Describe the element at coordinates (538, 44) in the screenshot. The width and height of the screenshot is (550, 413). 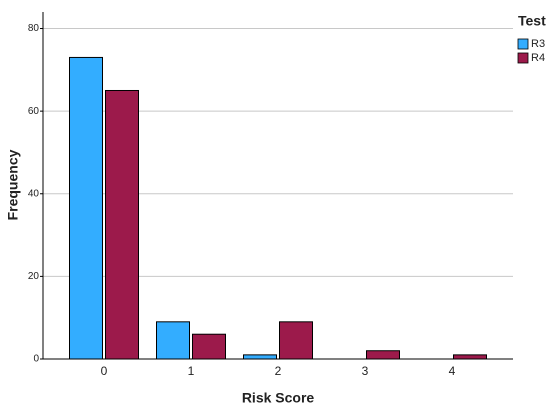
I see `legend-label: R3` at that location.